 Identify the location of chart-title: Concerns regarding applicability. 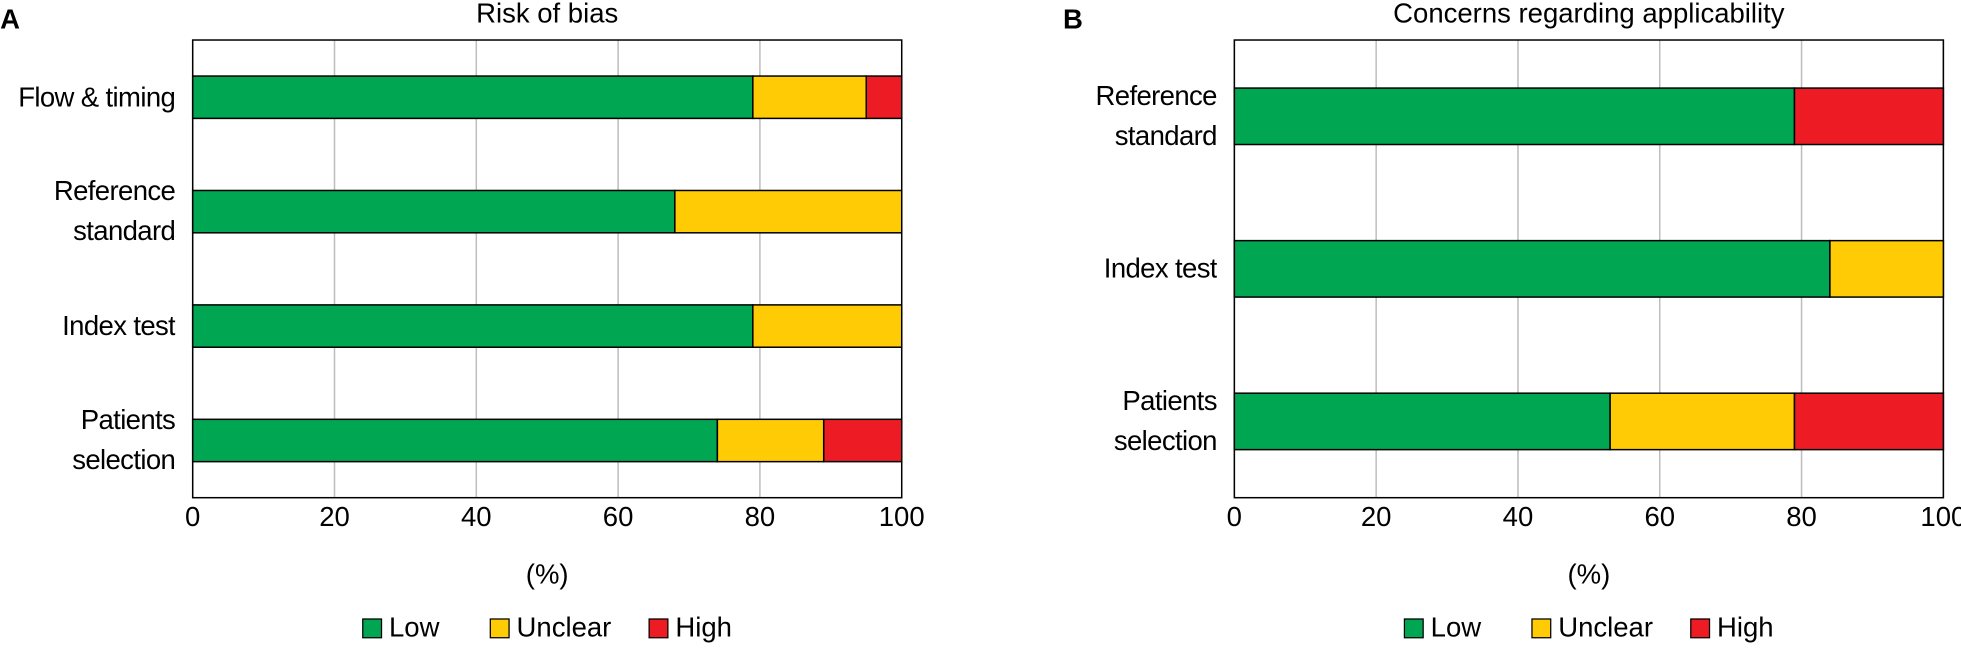
(1589, 14).